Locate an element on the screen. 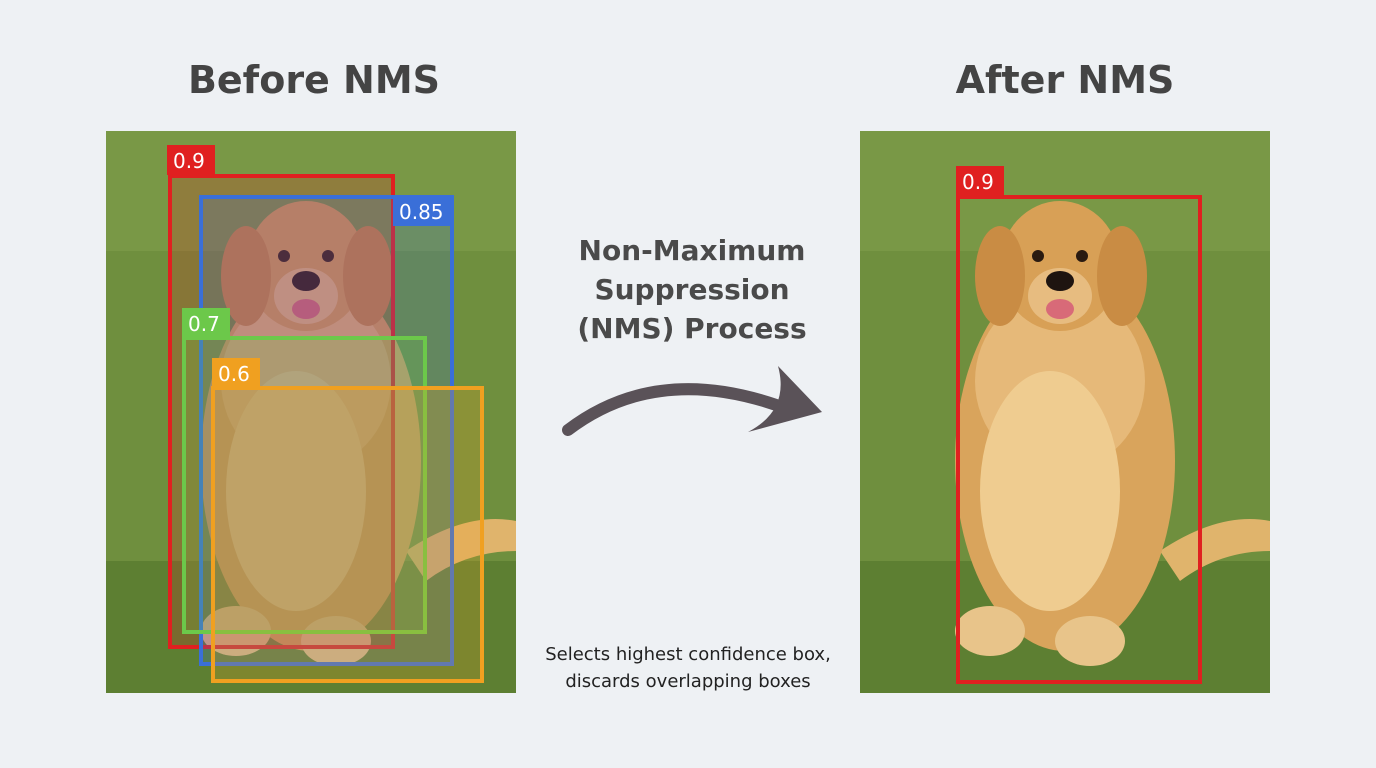 The image size is (1376, 768). process-line: Non-Maximum is located at coordinates (692, 250).